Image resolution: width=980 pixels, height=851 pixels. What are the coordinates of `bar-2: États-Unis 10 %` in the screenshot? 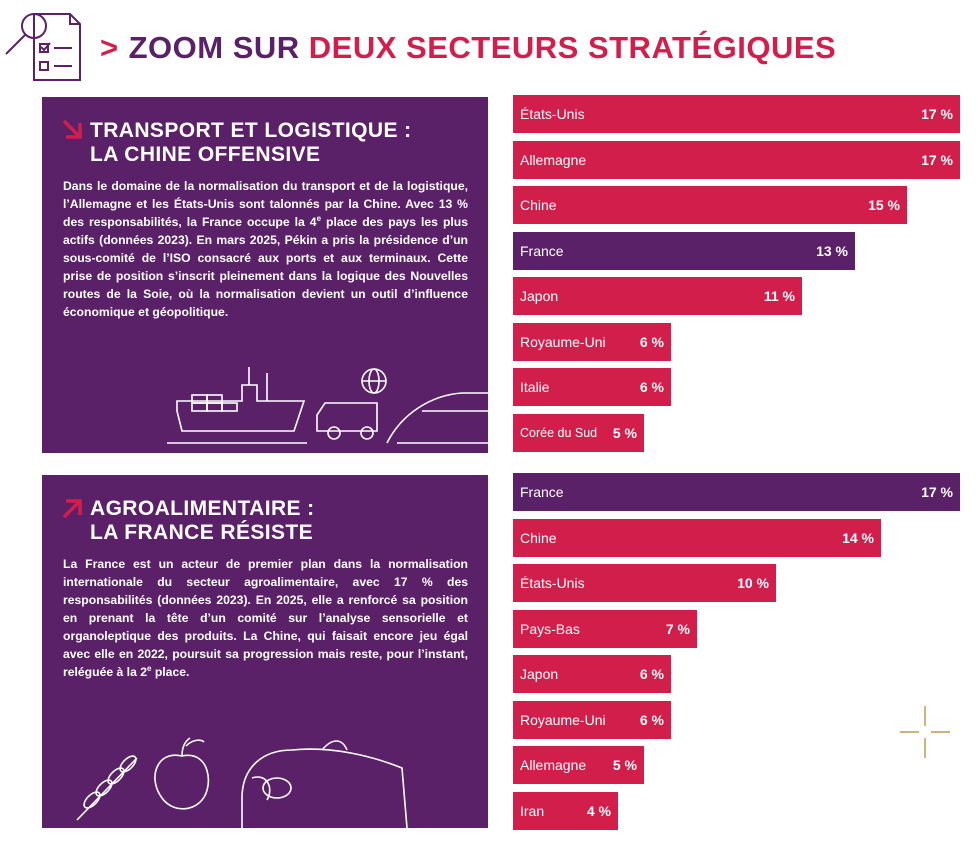 It's located at (644, 583).